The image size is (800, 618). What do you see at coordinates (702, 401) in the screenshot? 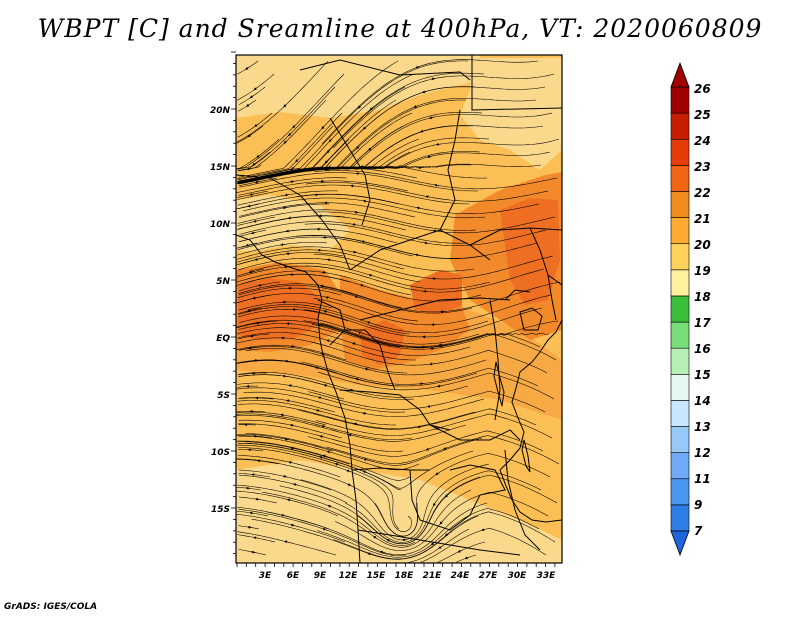
I see `colorbar-label-14: 14` at bounding box center [702, 401].